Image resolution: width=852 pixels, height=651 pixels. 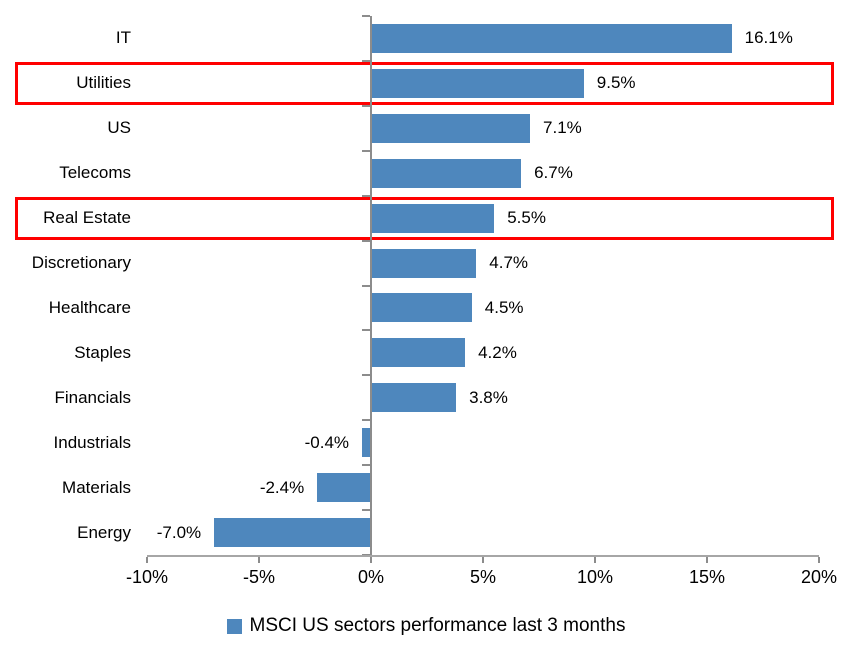 I want to click on category-label: Financials, so click(x=92, y=397).